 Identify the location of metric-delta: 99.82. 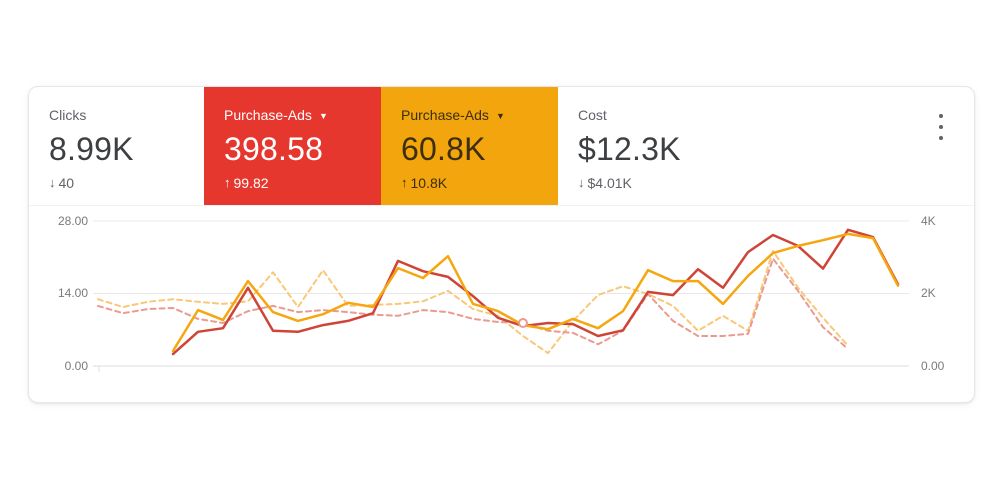
(251, 182).